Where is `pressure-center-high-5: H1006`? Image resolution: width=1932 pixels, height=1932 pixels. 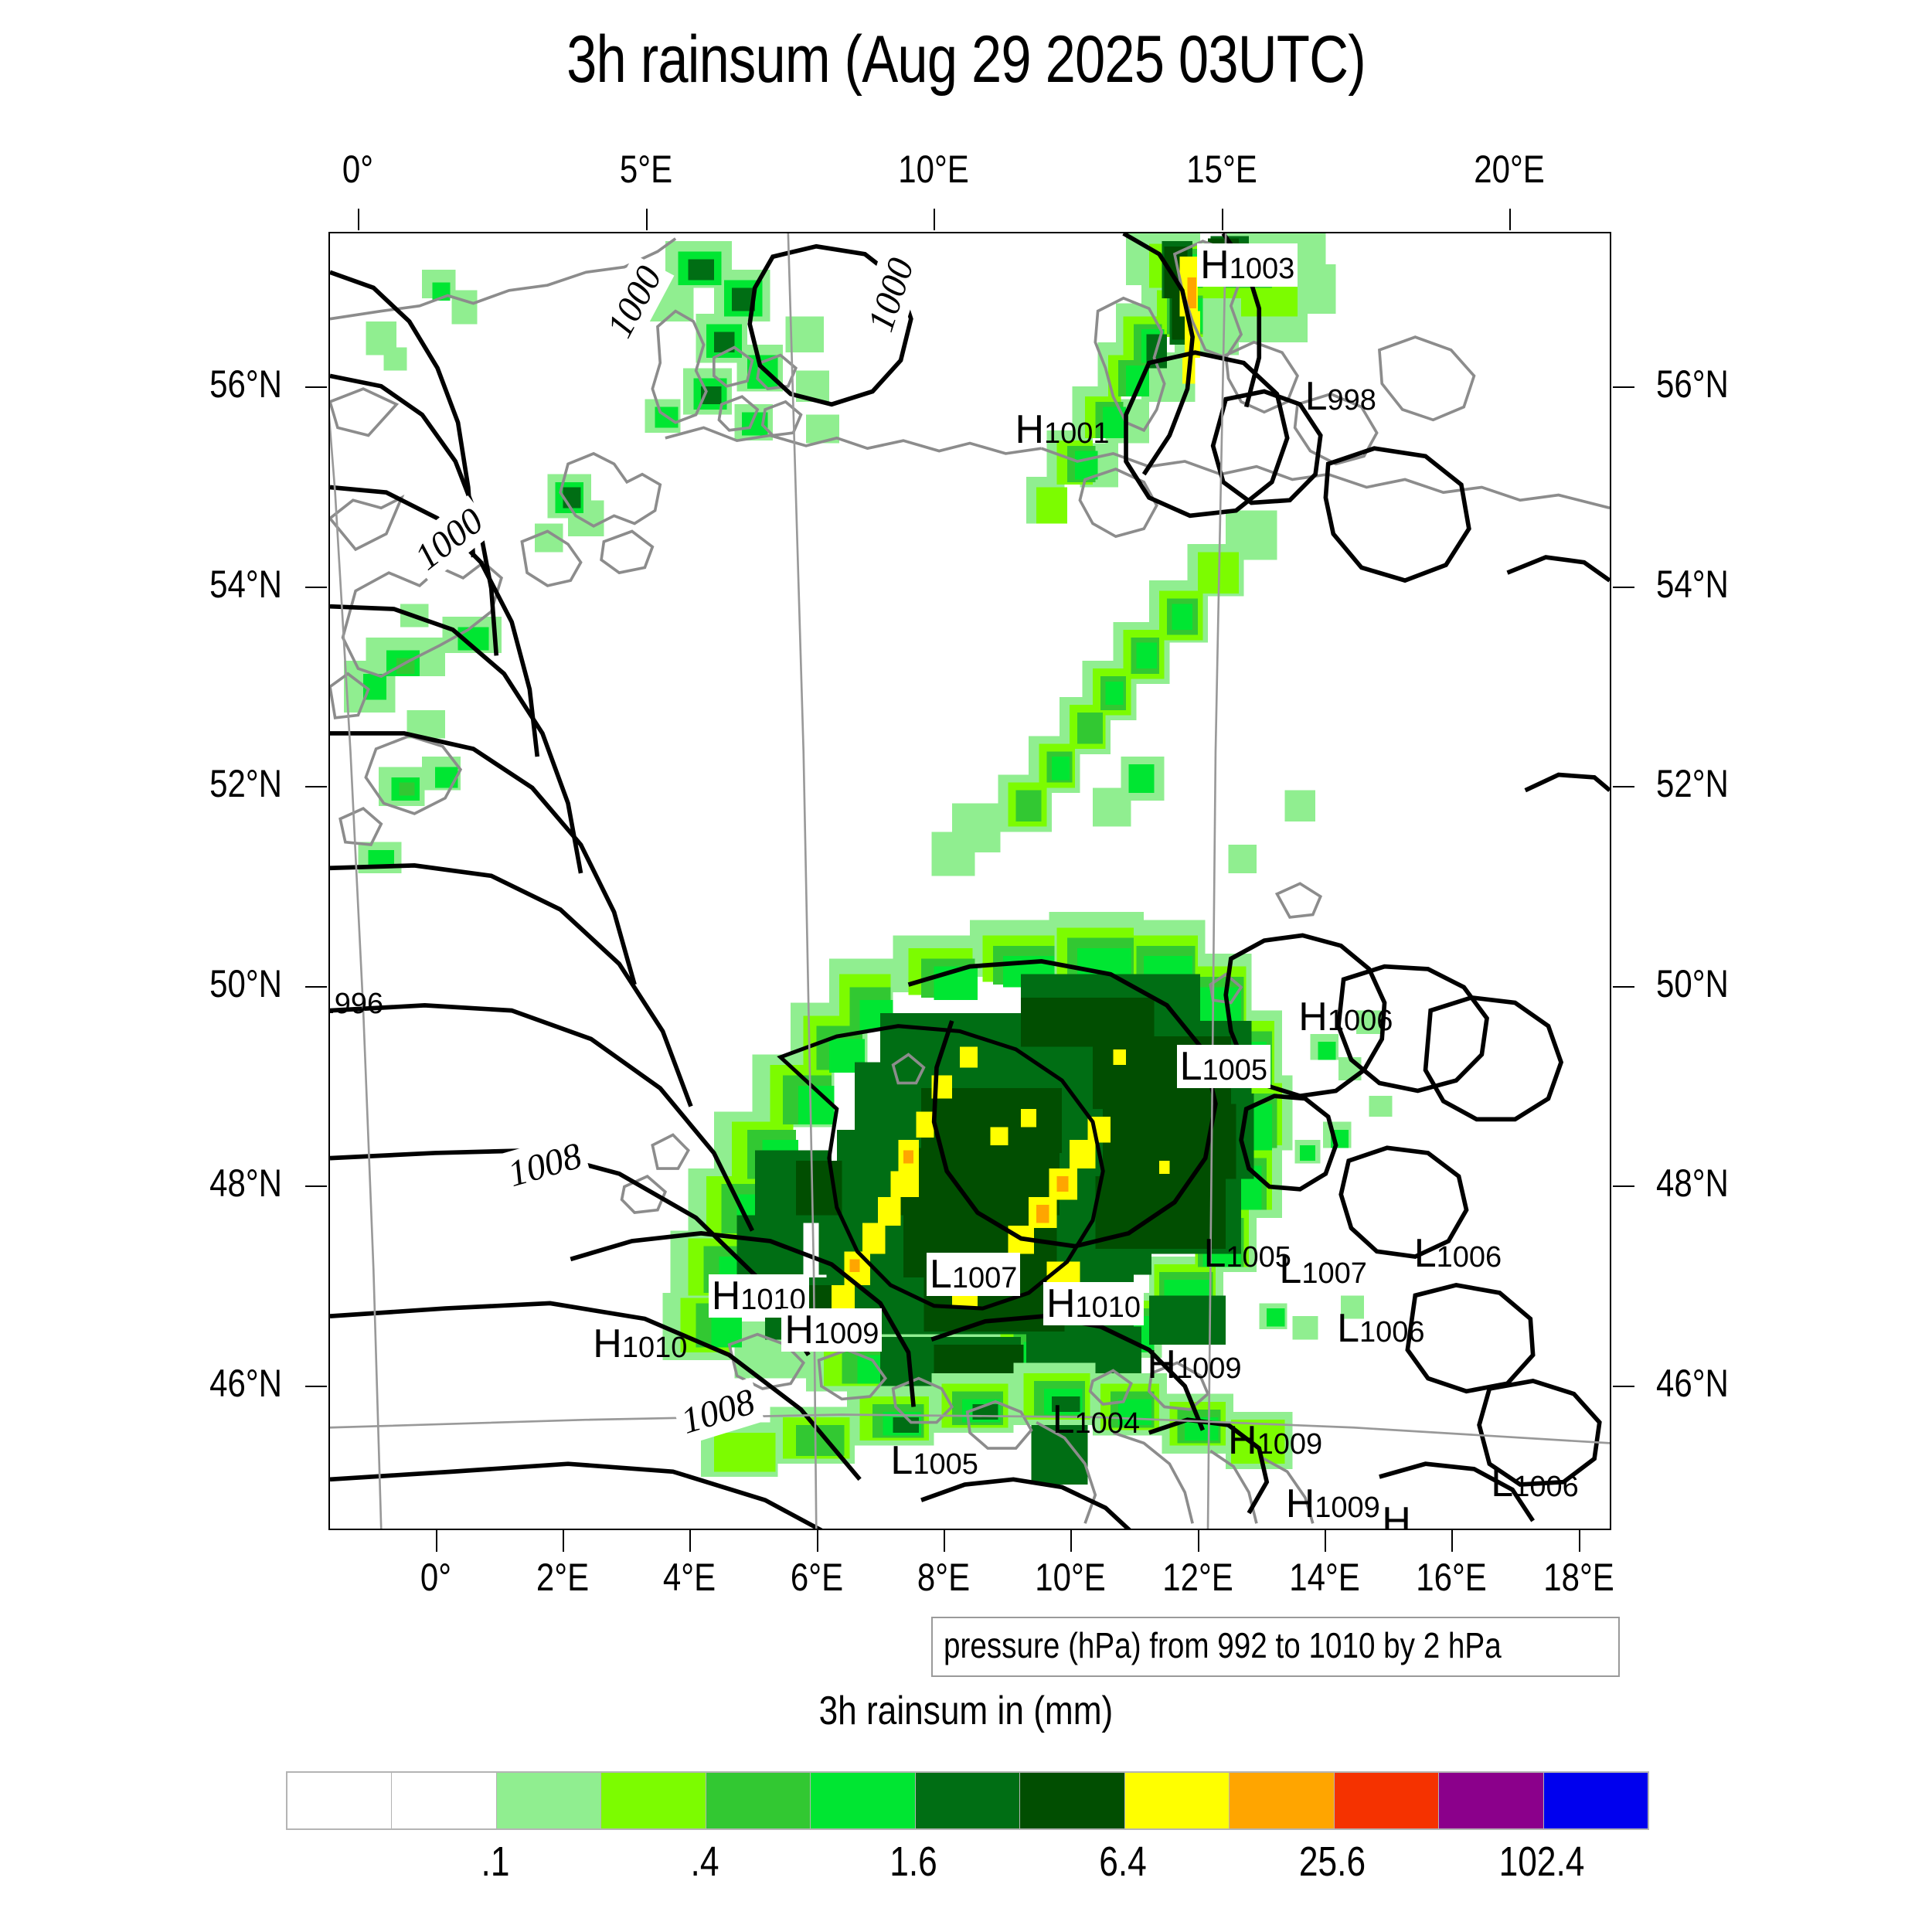
pressure-center-high-5: H1006 is located at coordinates (1346, 1017).